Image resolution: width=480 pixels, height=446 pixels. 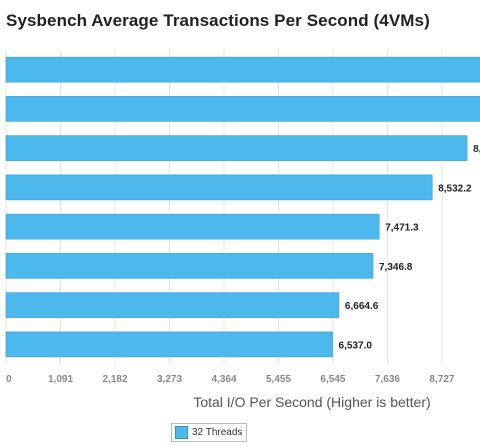 I want to click on legend: 32 Threads, so click(x=209, y=432).